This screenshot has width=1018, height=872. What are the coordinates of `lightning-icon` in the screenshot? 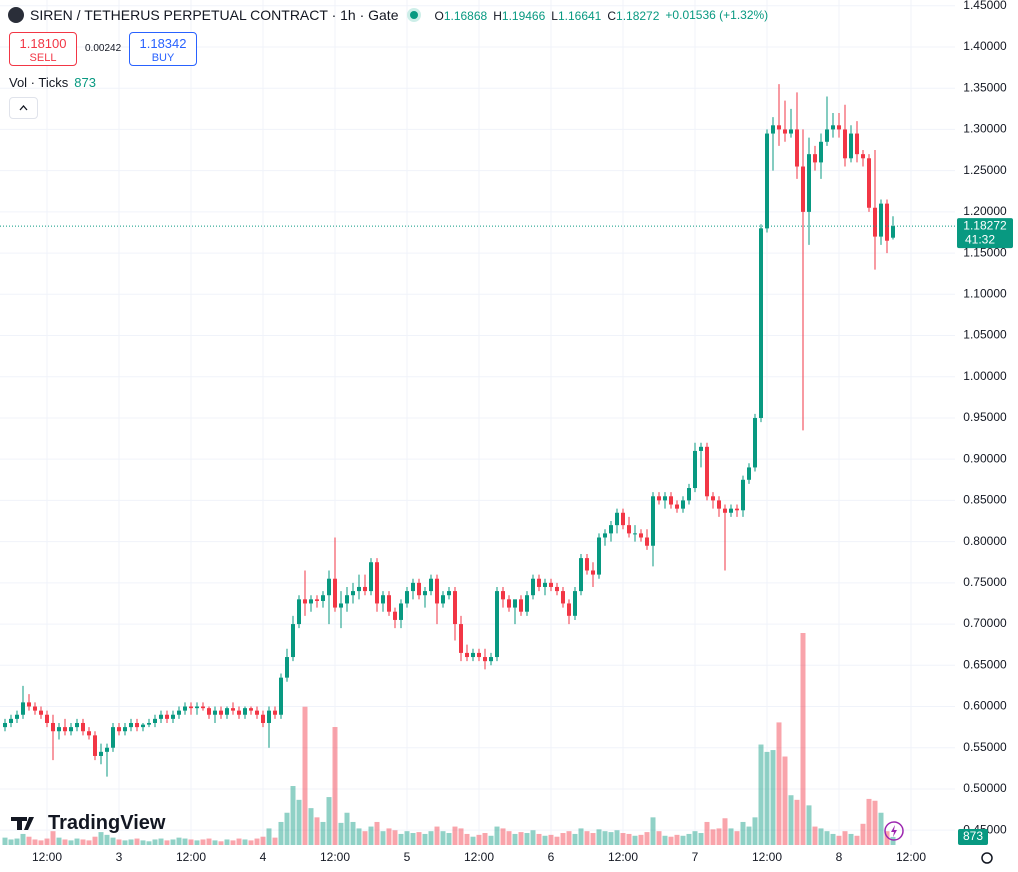 It's located at (894, 831).